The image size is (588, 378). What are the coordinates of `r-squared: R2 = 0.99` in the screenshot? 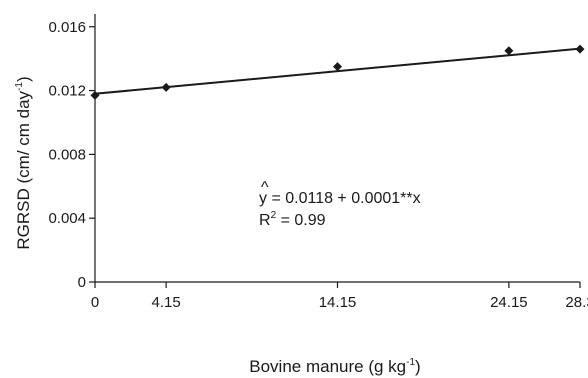 It's located at (292, 219).